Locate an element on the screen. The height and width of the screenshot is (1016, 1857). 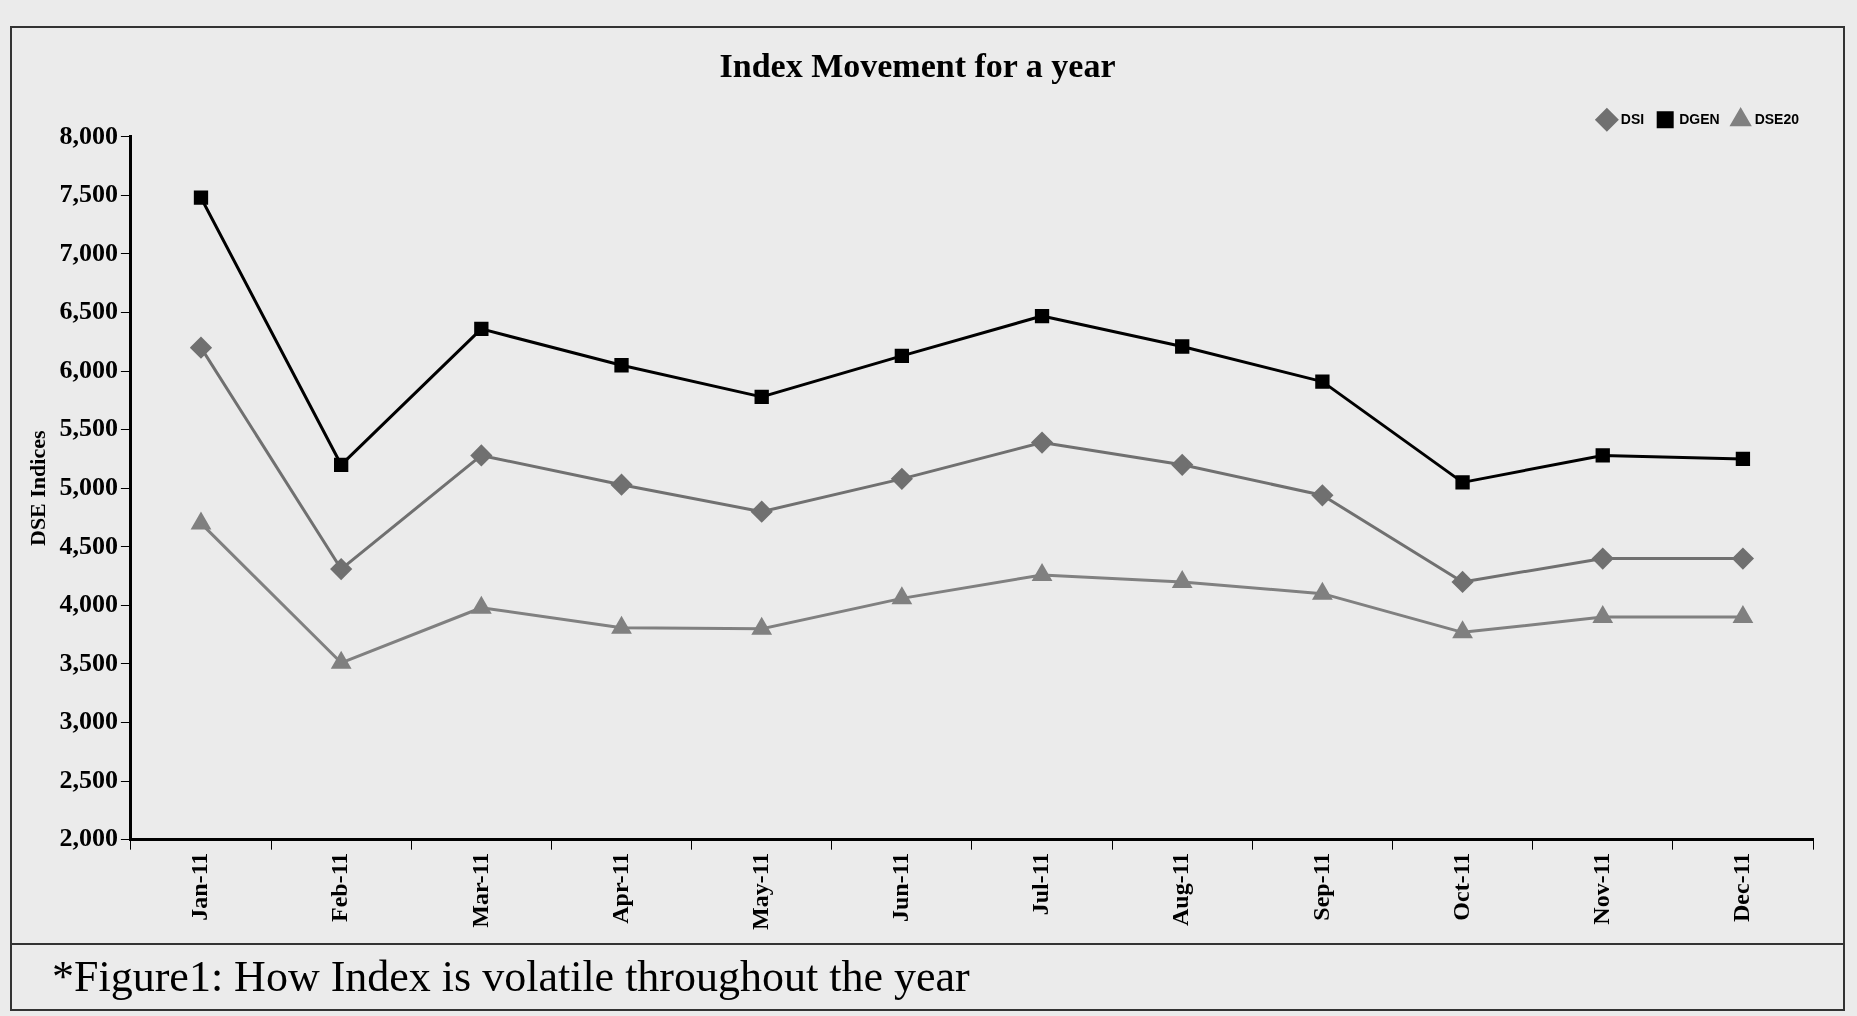
x-tick-label: Jun-11 is located at coordinates (900, 887).